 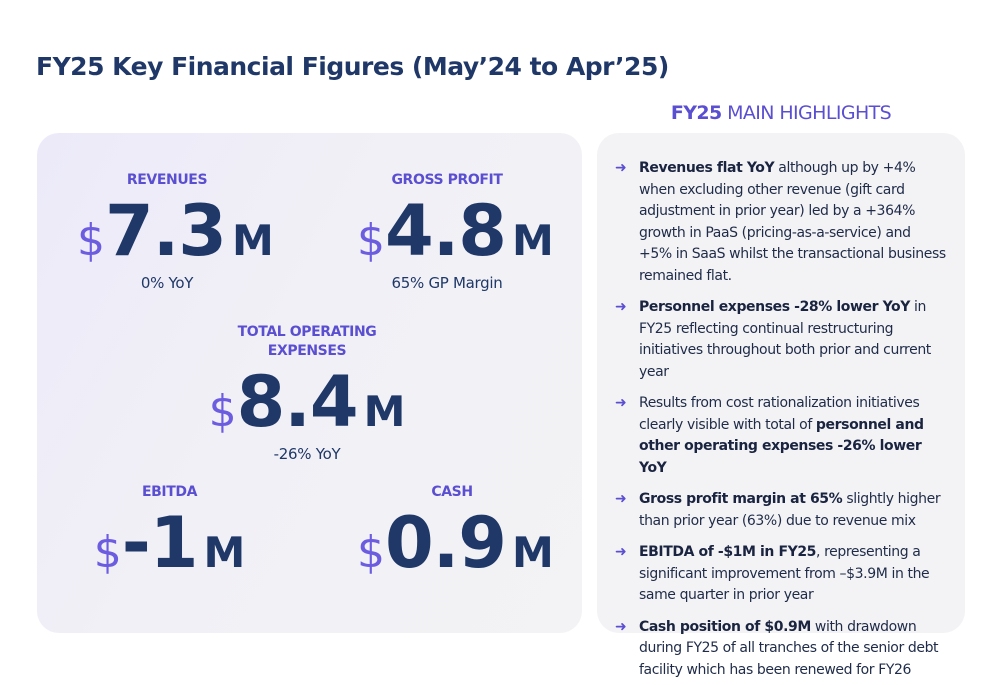 What do you see at coordinates (307, 454) in the screenshot?
I see `opex-yoy: -26% YoY` at bounding box center [307, 454].